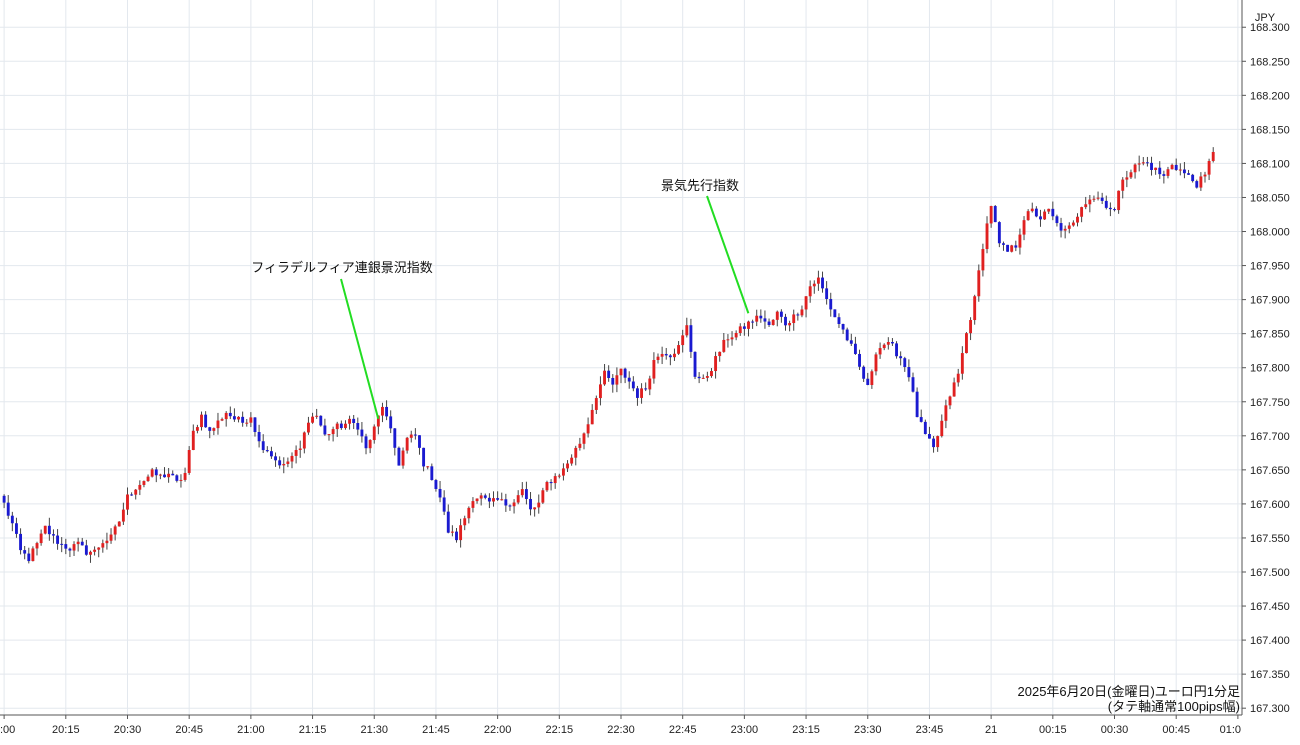  Describe the element at coordinates (189, 730) in the screenshot. I see `x-tick-label: 20:45` at that location.